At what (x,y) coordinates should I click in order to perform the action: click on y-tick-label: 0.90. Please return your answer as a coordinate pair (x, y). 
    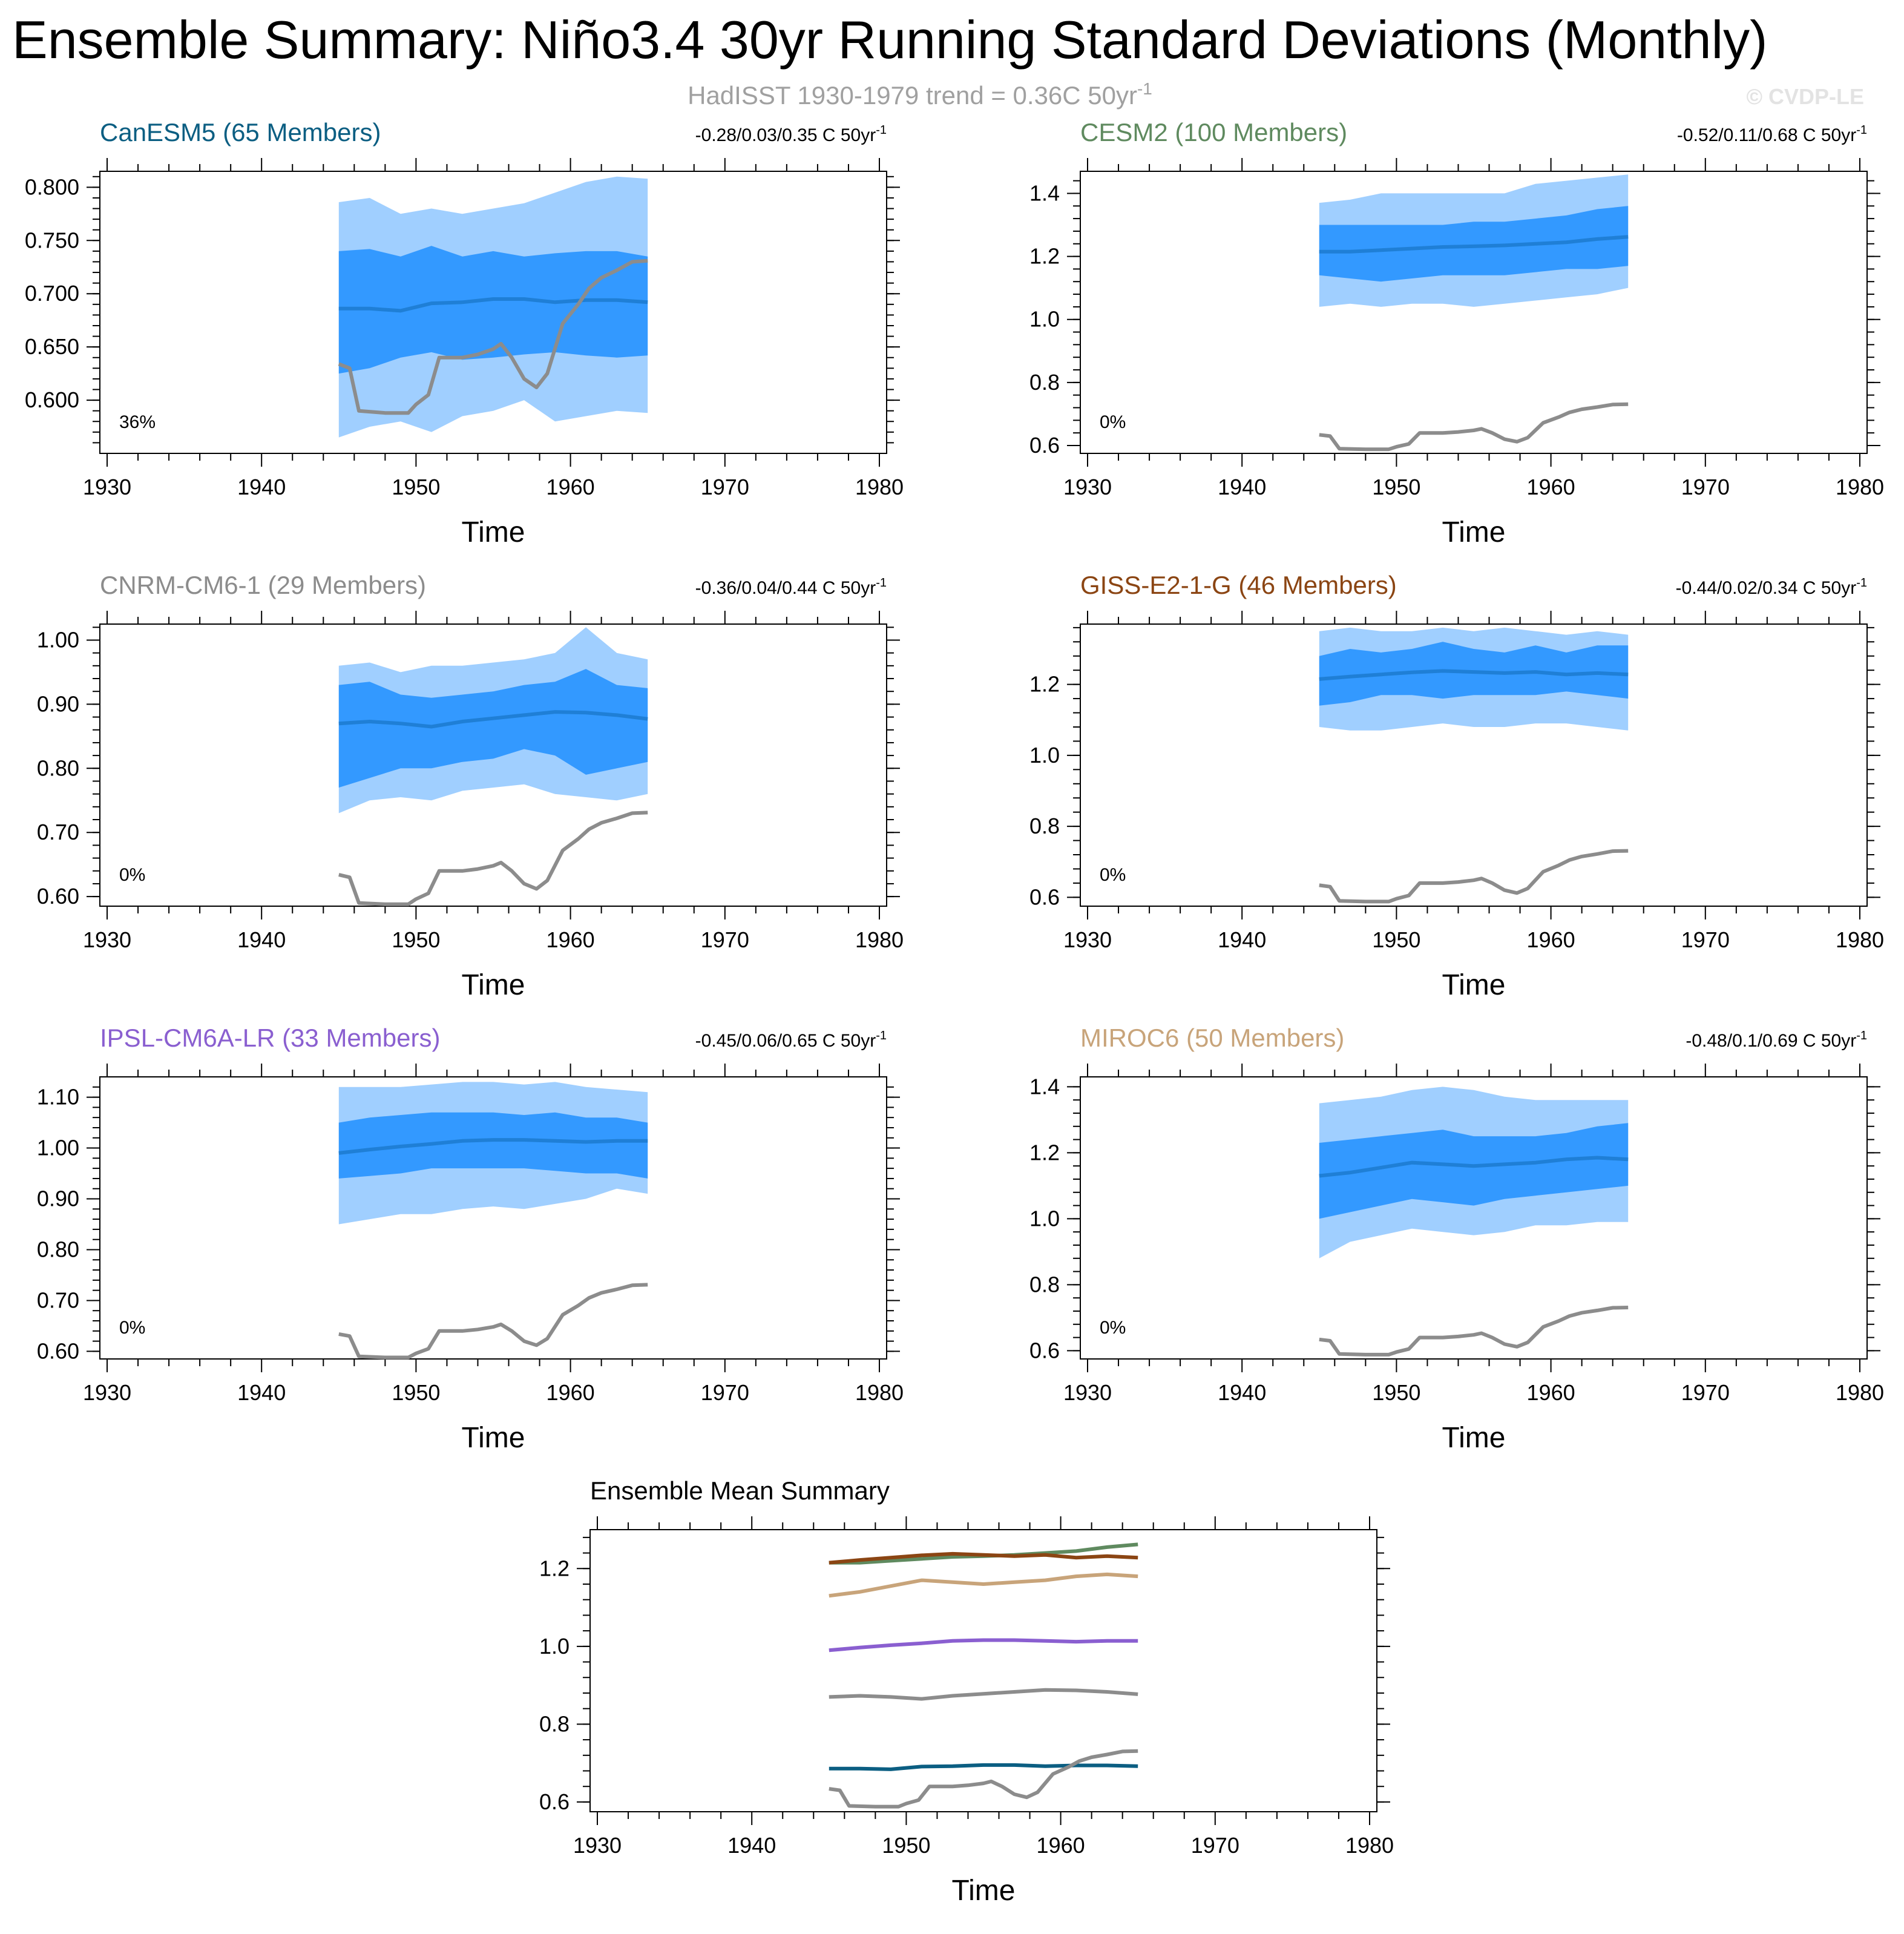
    Looking at the image, I should click on (58, 1198).